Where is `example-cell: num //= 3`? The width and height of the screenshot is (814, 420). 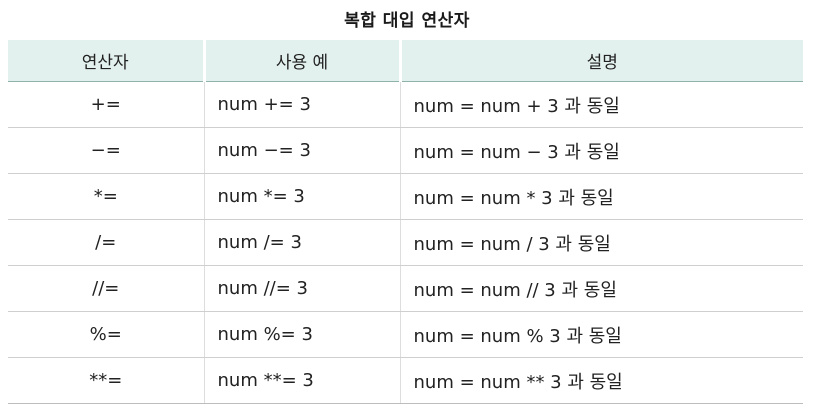 example-cell: num //= 3 is located at coordinates (301, 288).